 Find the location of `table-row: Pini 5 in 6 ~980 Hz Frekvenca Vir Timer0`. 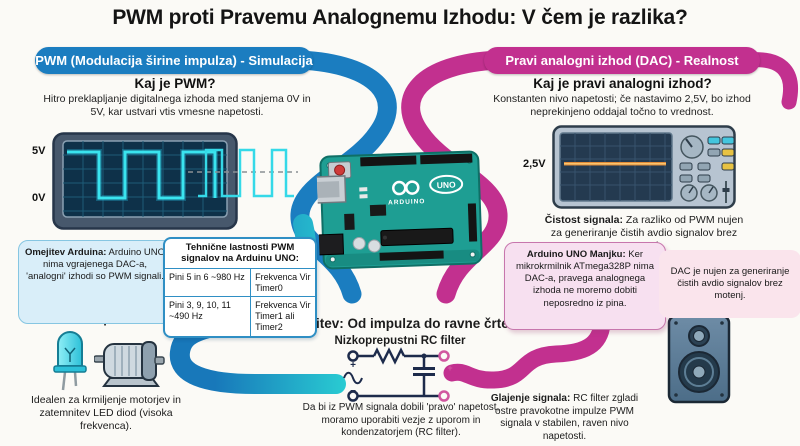

table-row: Pini 5 in 6 ~980 Hz Frekvenca Vir Timer0 is located at coordinates (240, 283).